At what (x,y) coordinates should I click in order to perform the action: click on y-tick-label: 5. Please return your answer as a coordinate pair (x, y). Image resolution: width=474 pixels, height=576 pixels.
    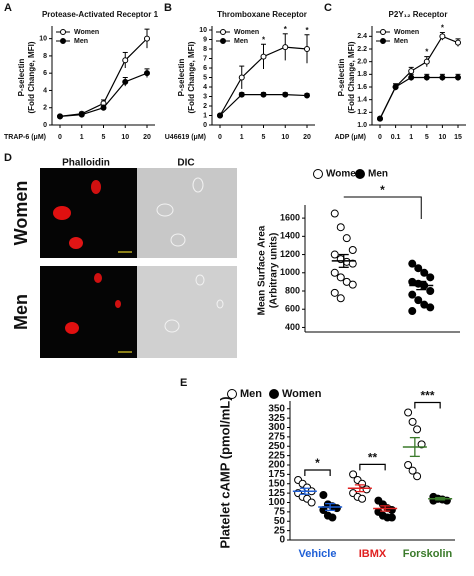
    Looking at the image, I should click on (205, 77).